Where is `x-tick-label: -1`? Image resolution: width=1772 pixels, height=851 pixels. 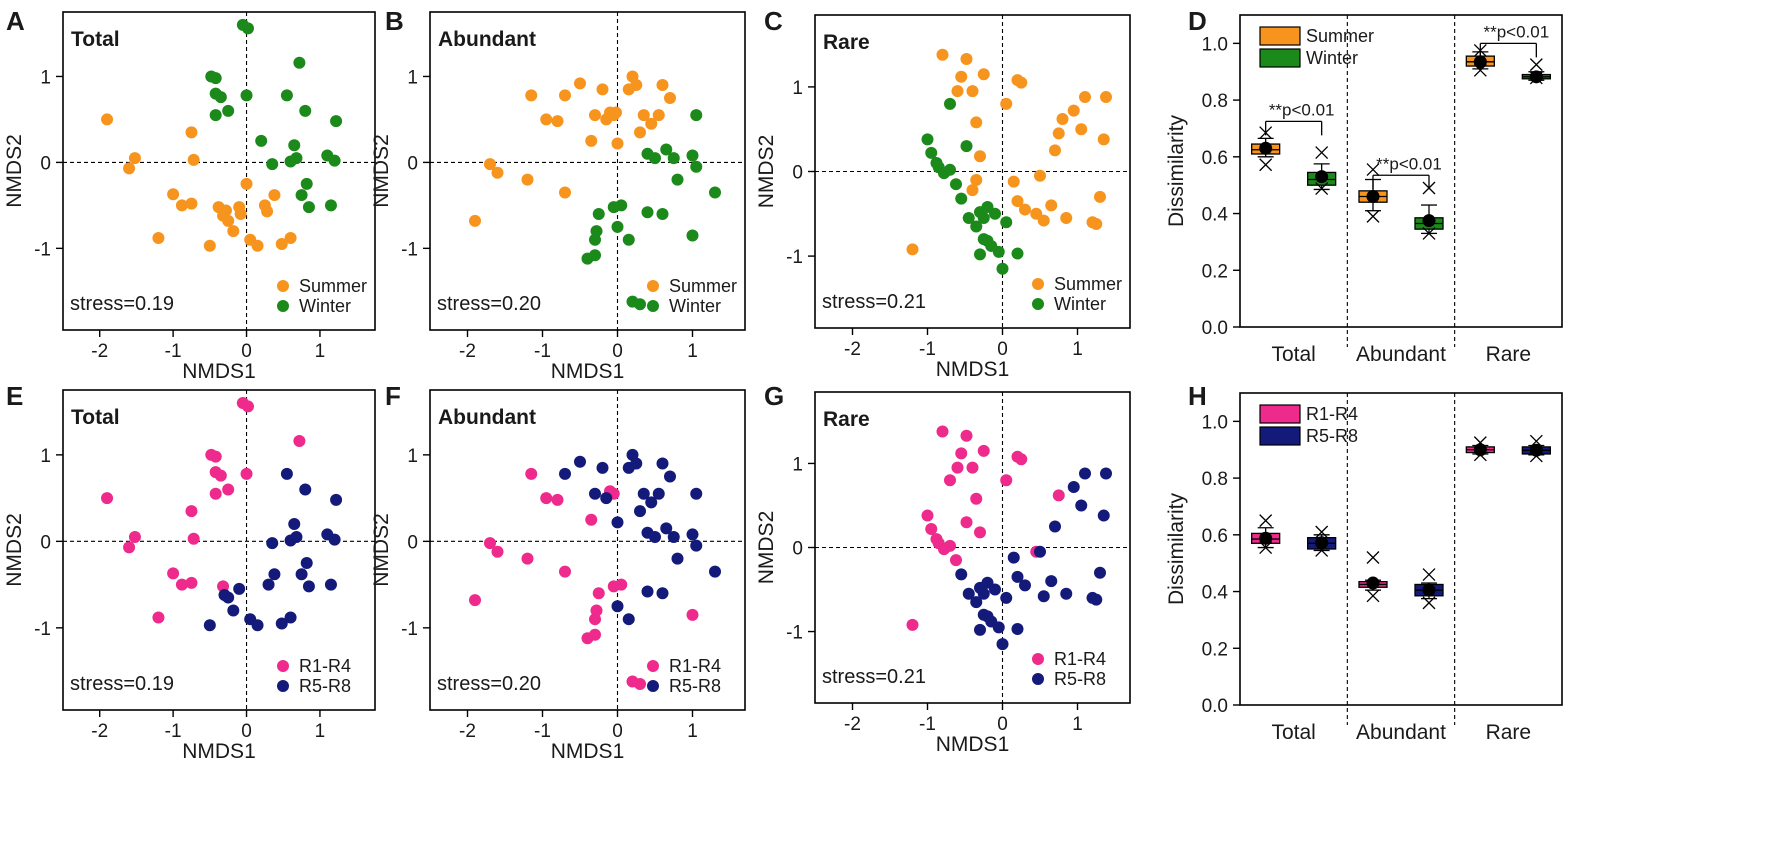
x-tick-label: -1 is located at coordinates (173, 731).